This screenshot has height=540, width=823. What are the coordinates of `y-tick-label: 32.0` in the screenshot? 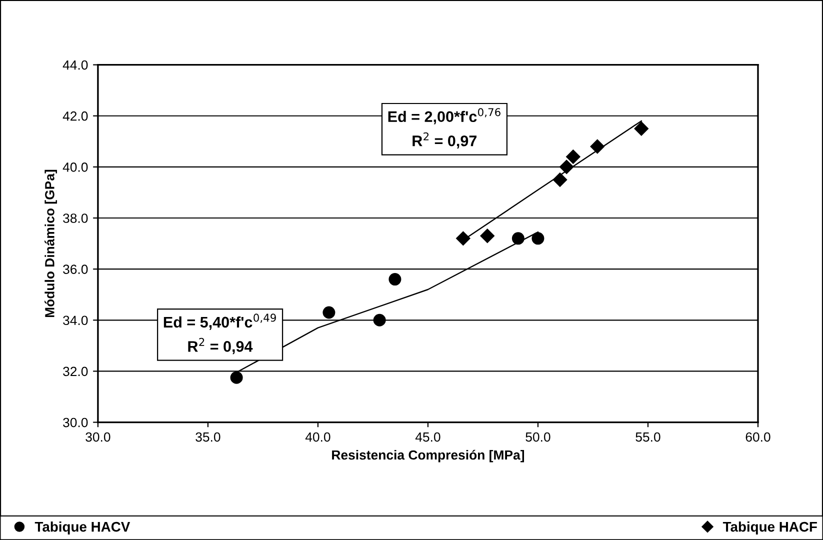 It's located at (75, 371).